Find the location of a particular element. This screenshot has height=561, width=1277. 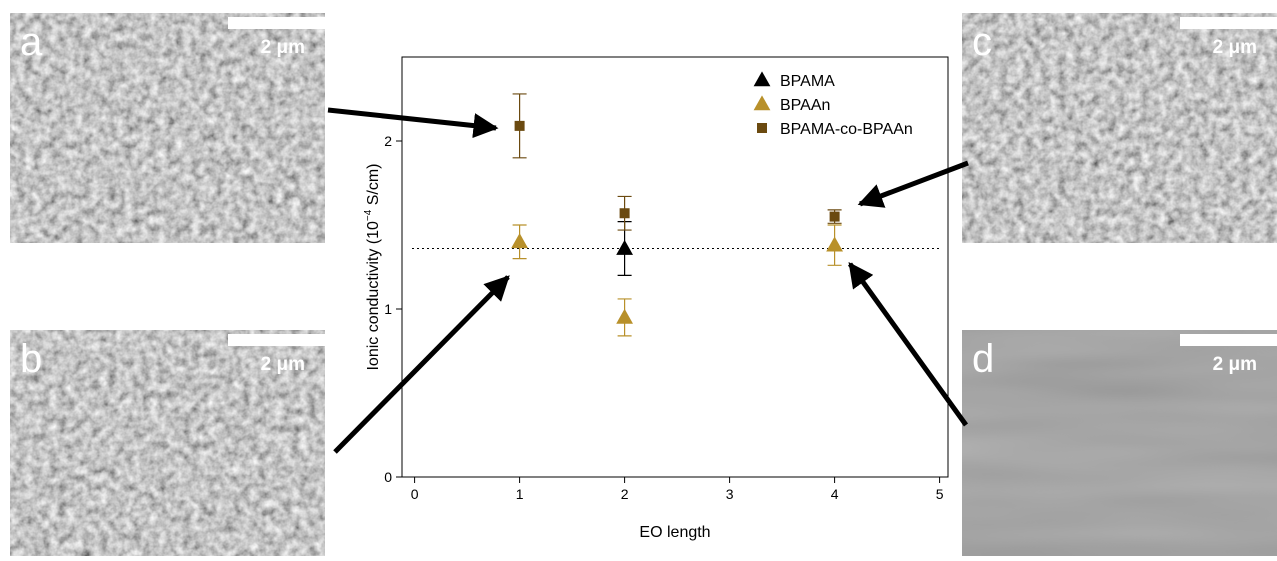

panel-label: b is located at coordinates (31, 359).